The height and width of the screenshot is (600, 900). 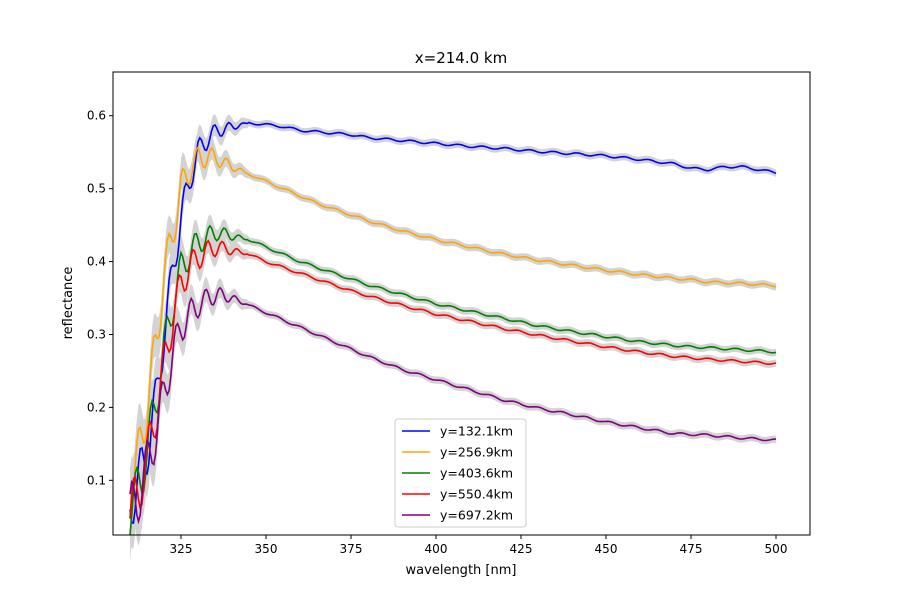 I want to click on y-tick-label: 0.3, so click(x=96, y=334).